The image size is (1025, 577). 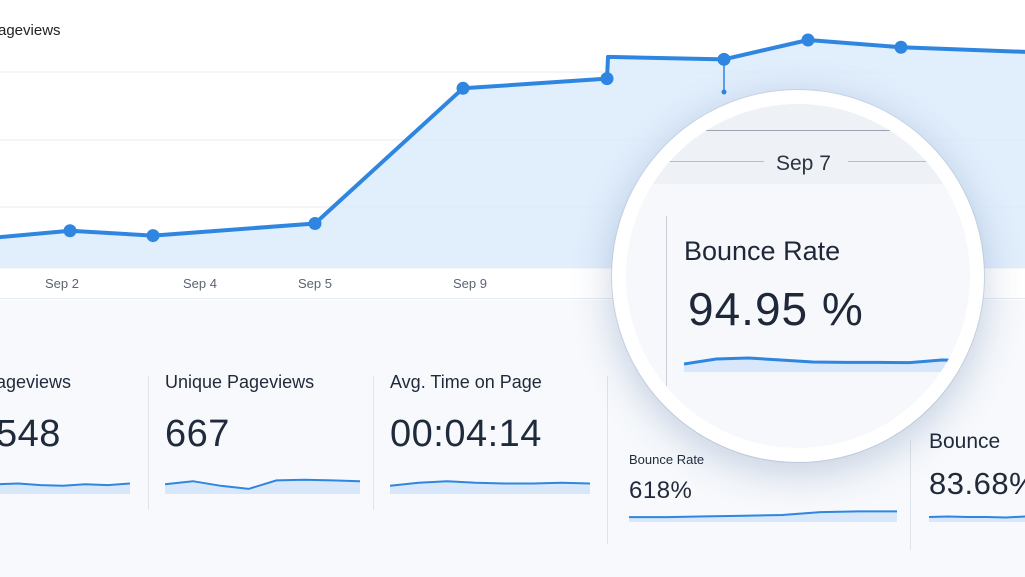 What do you see at coordinates (30, 30) in the screenshot?
I see `chart-title: ageviews` at bounding box center [30, 30].